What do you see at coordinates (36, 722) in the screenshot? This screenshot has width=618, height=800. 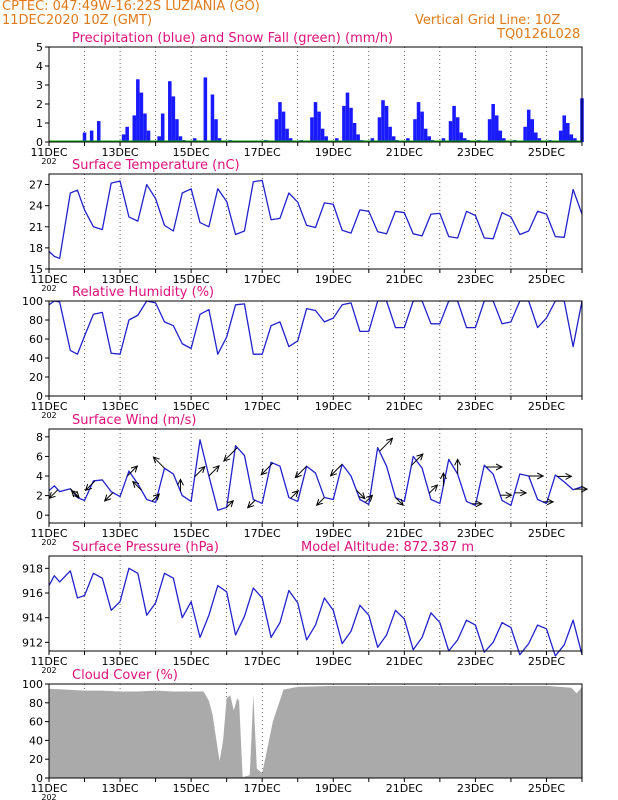 I see `y-tick-label: 60` at bounding box center [36, 722].